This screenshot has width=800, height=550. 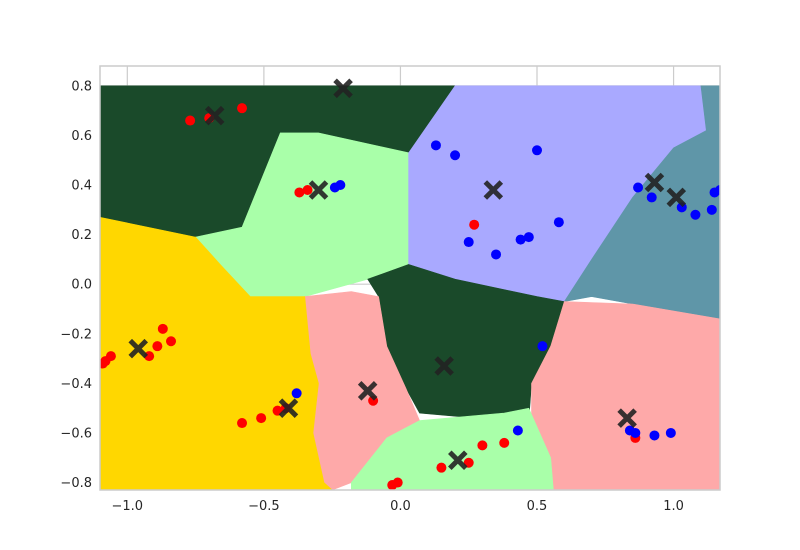 I want to click on x-axis-ticks: −1.0 −0.5 0.0 0.5 1.0, so click(x=398, y=506).